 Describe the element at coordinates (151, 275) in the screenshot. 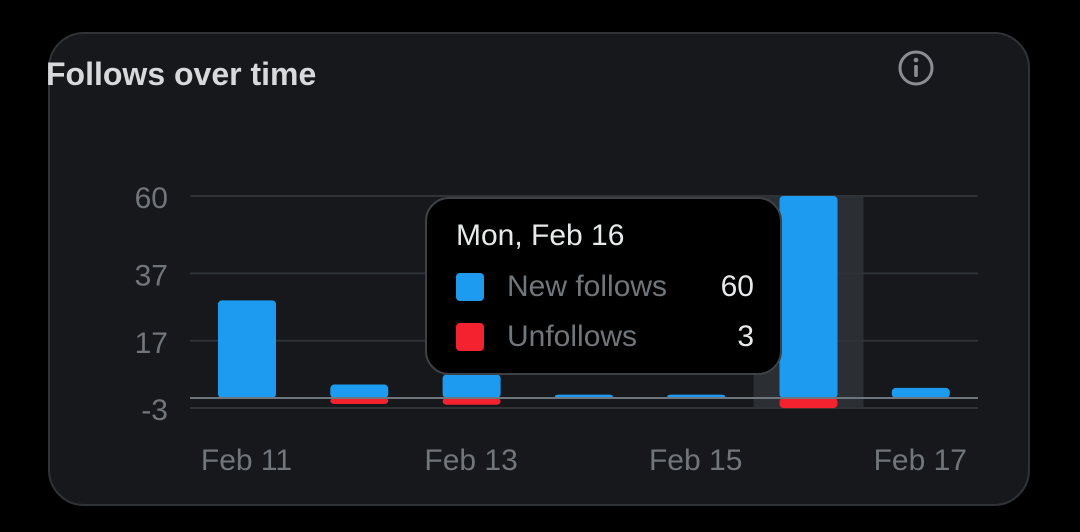

I see `y-tick-label: 37` at that location.